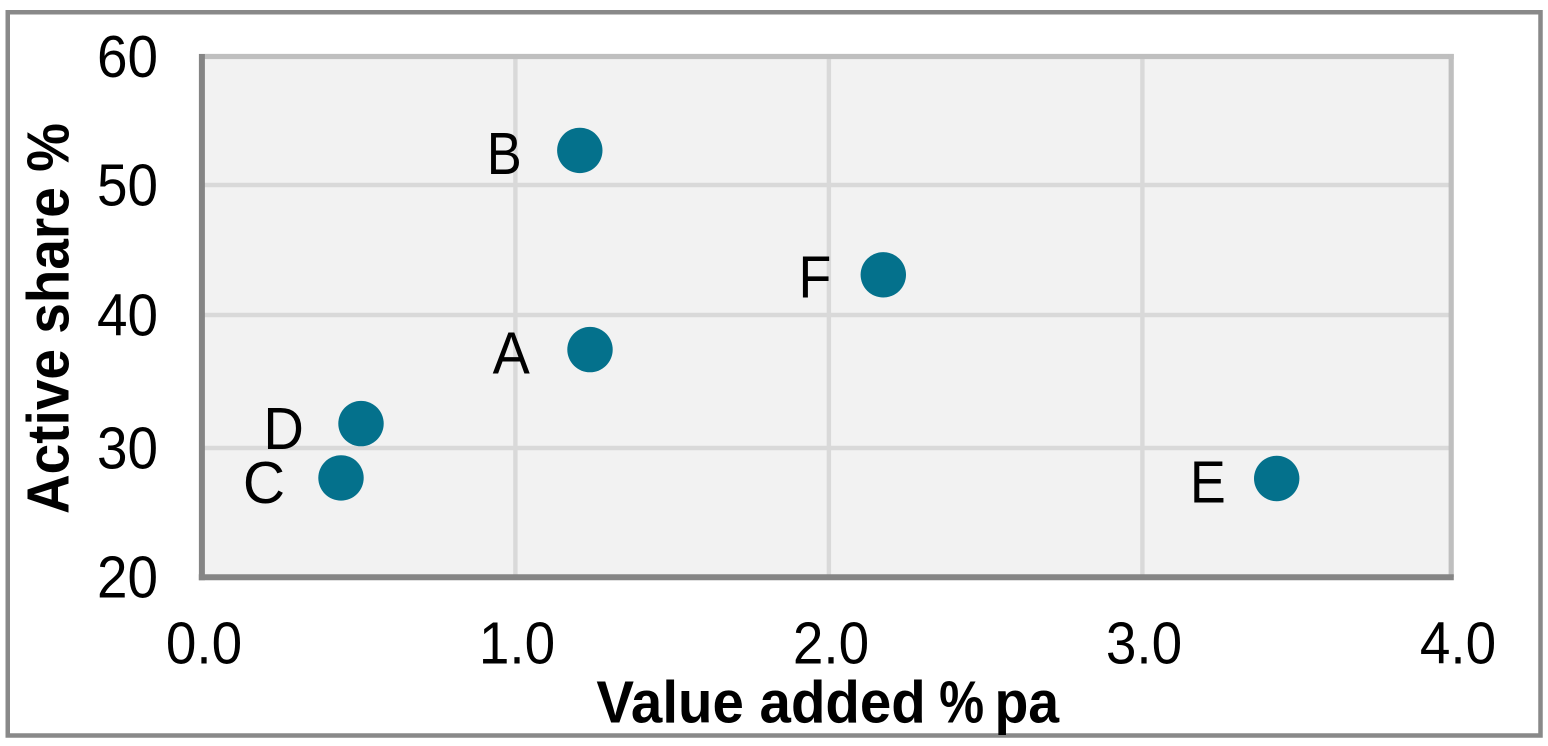 The height and width of the screenshot is (746, 1548). What do you see at coordinates (264, 483) in the screenshot?
I see `svg-text: C` at bounding box center [264, 483].